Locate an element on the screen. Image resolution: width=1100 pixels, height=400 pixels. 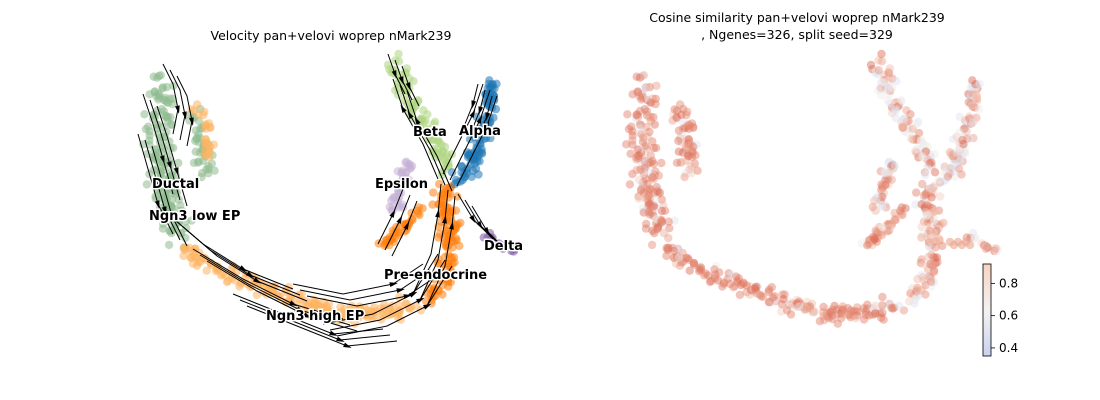
cluster-label-alpha: Alpha is located at coordinates (480, 131).